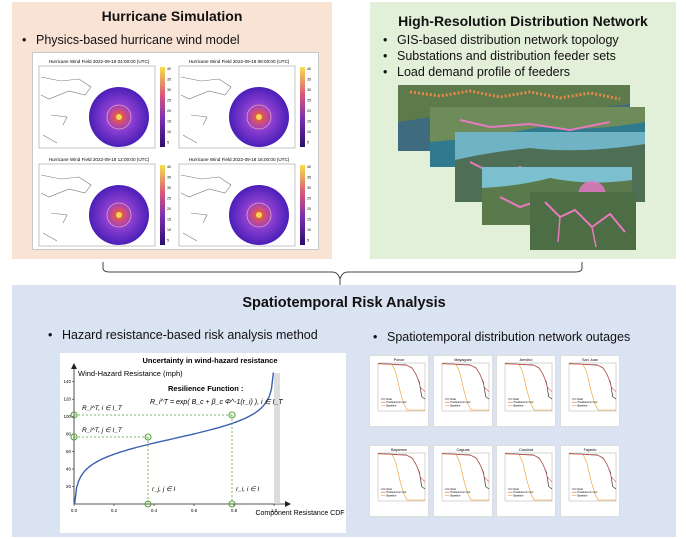 This screenshot has height=539, width=686. Describe the element at coordinates (399, 360) in the screenshot. I see `outage-plot-title: Ponce` at that location.